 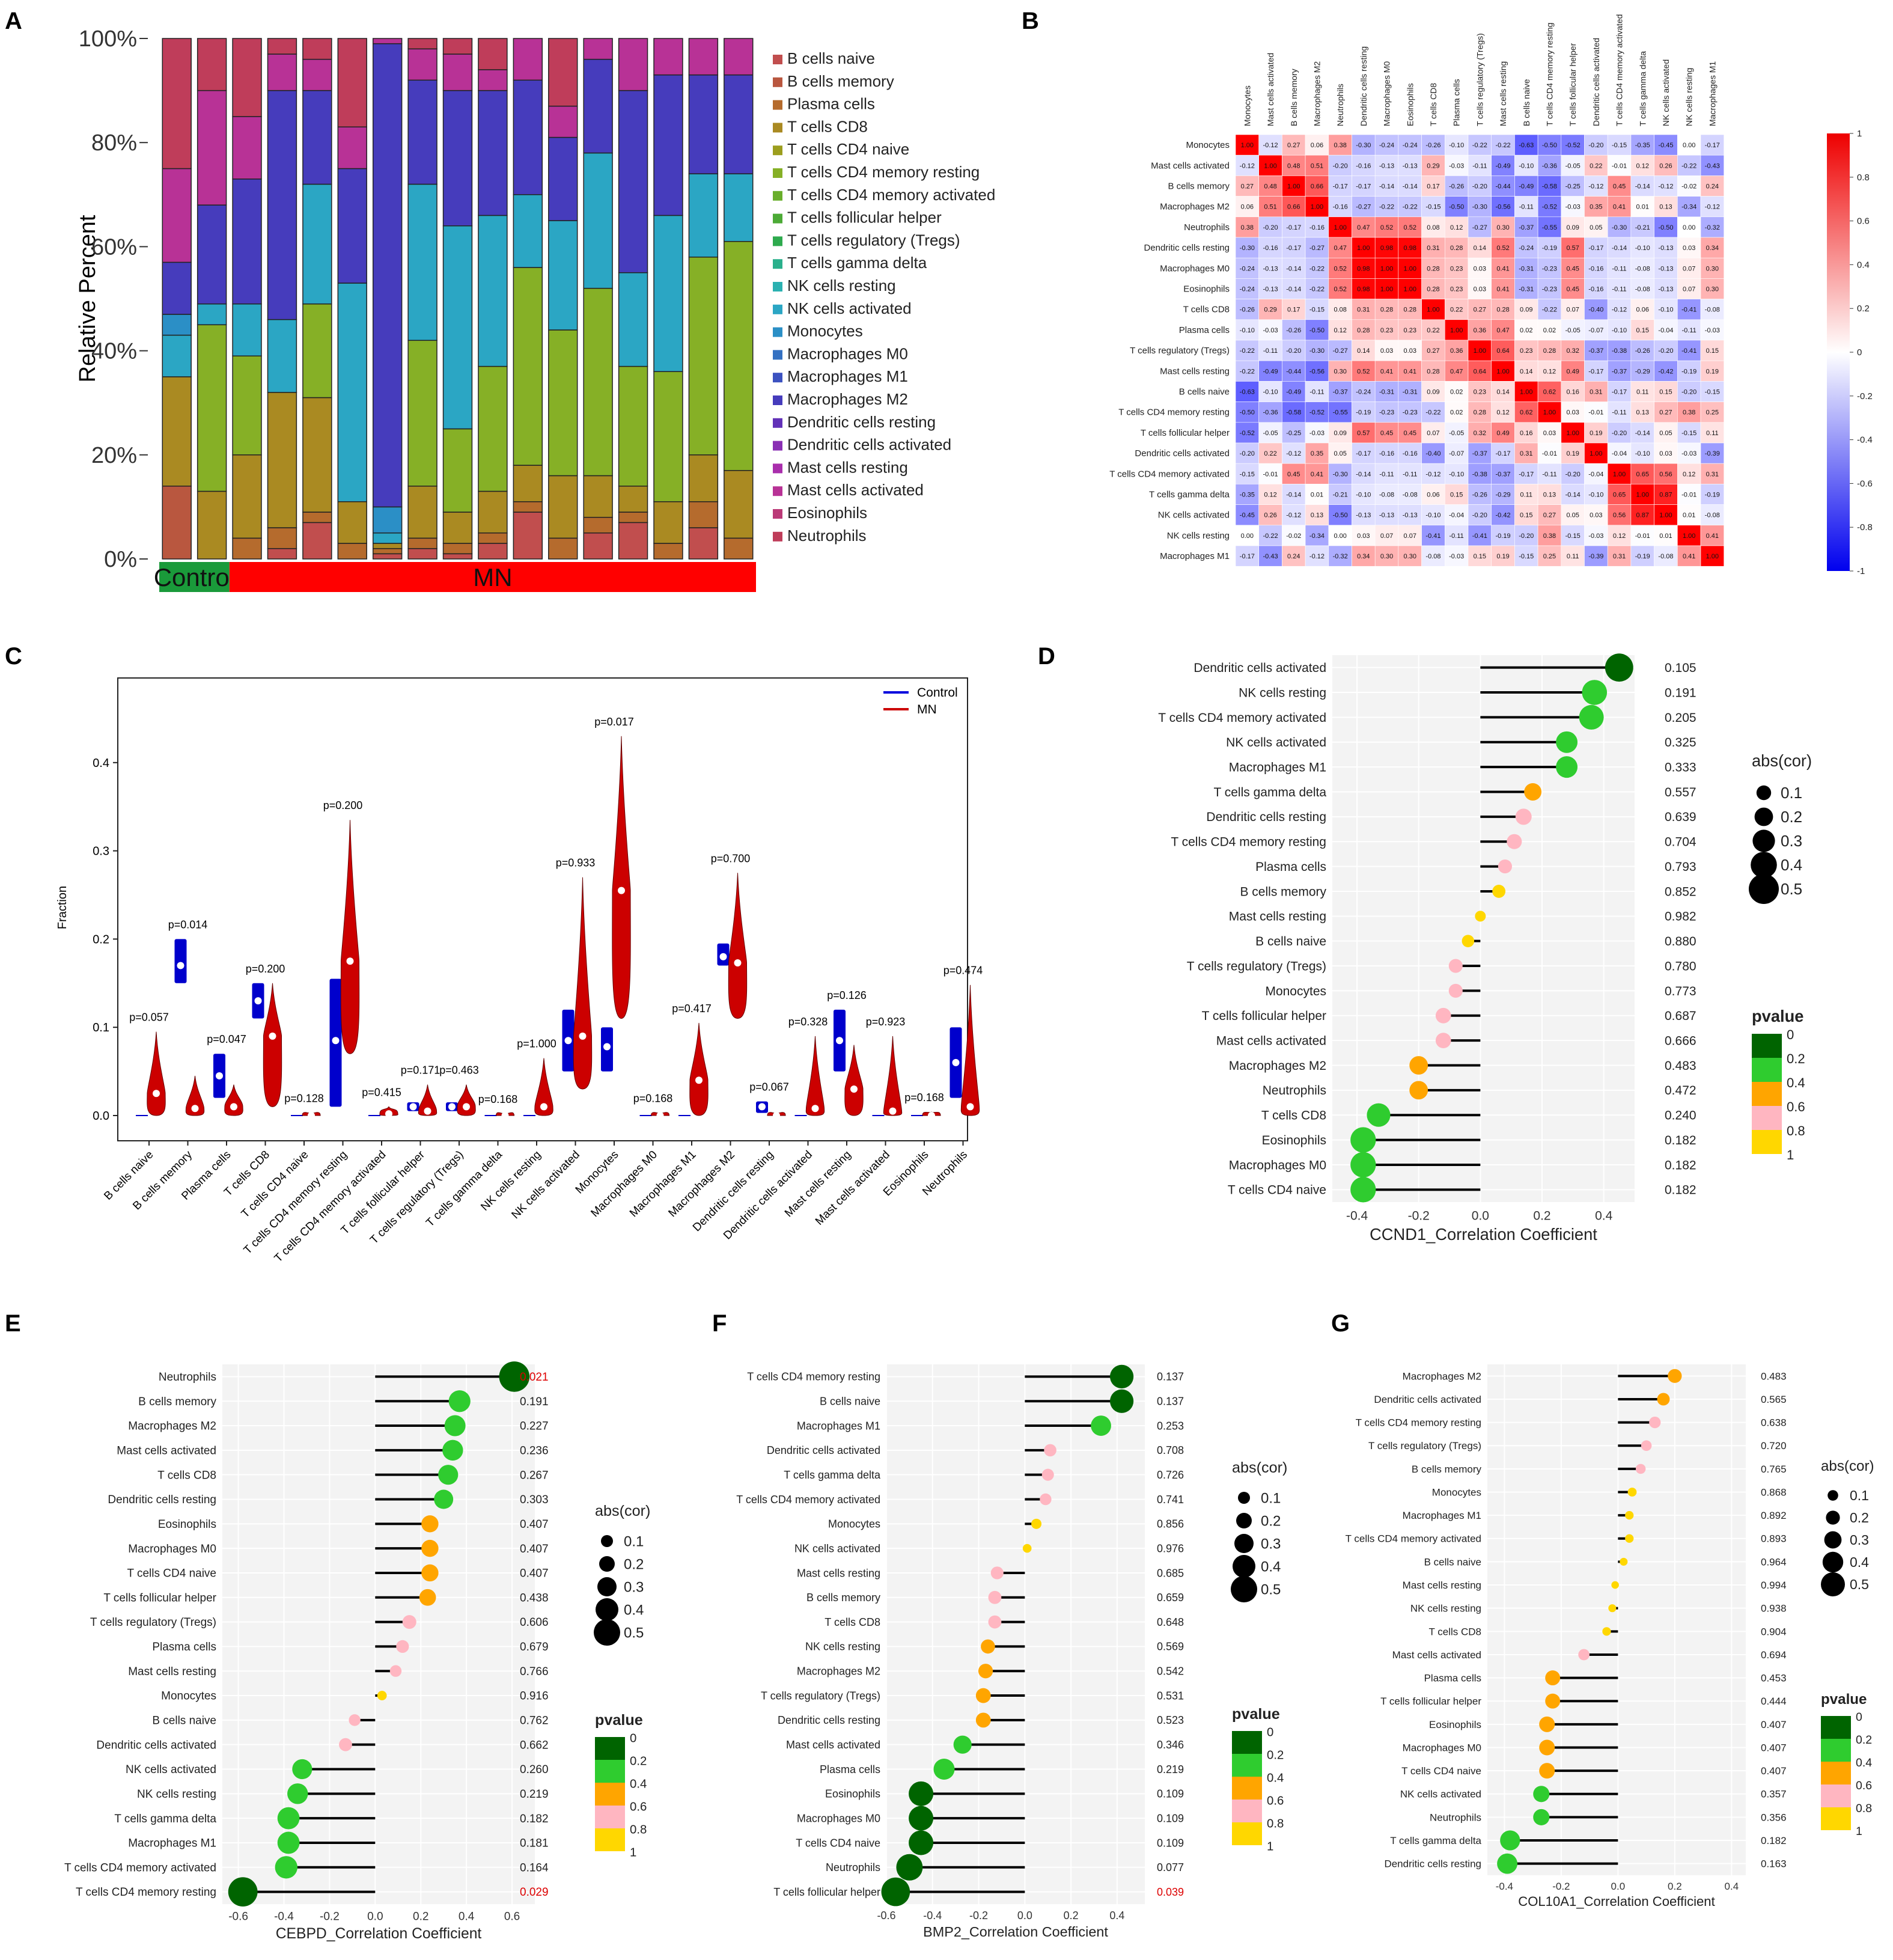 What do you see at coordinates (1170, 1622) in the screenshot?
I see `p-value-t-cells-cd8: 0.648` at bounding box center [1170, 1622].